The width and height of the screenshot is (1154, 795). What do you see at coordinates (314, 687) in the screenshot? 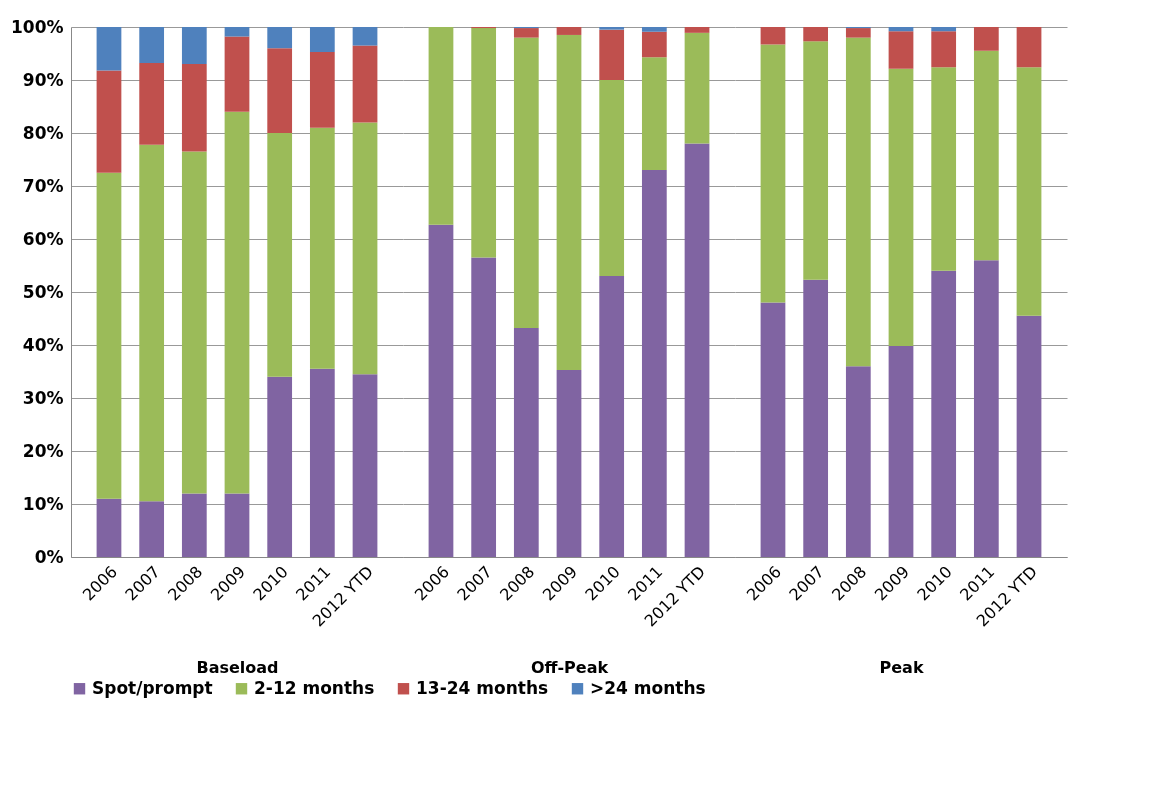
I see `legend-label: 2-12 months` at bounding box center [314, 687].